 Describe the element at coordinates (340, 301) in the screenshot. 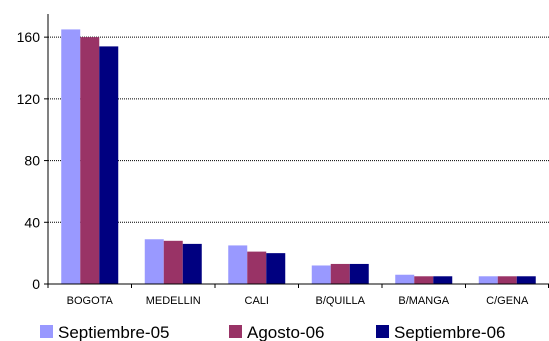

I see `x-category-label: B/QUILLA` at that location.